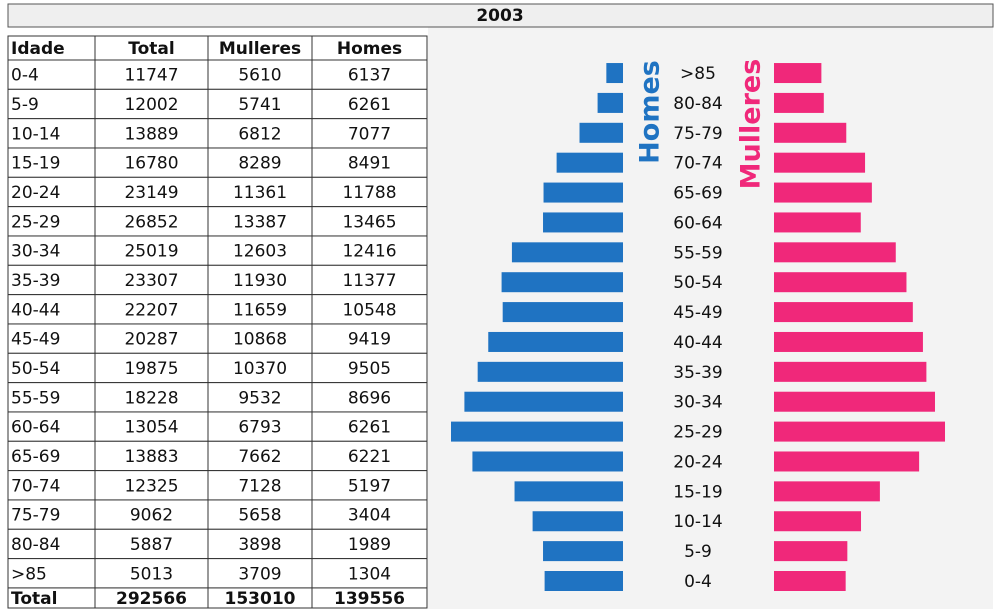  I want to click on cell-text: 6261, so click(369, 105).